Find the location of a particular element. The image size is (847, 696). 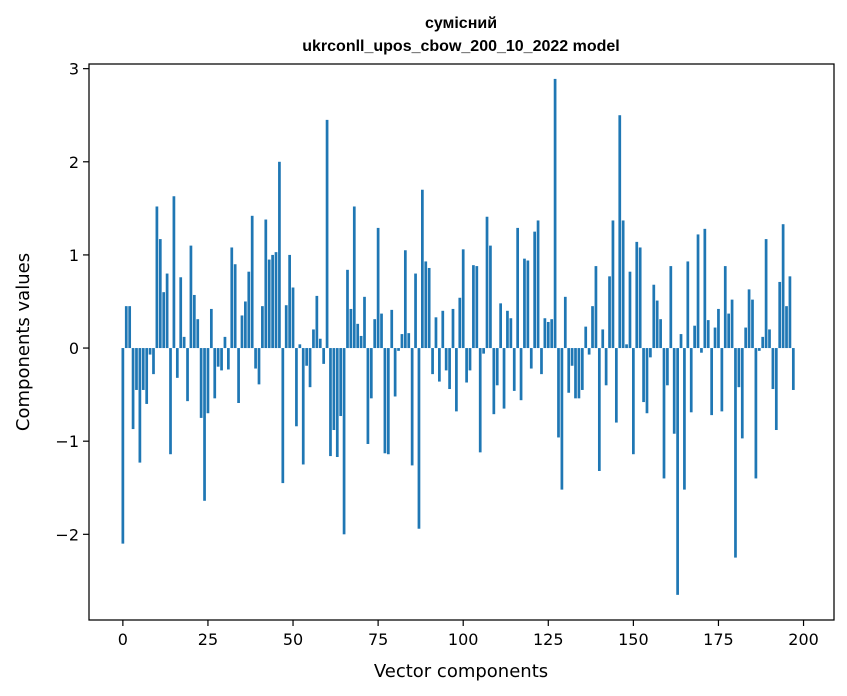

x-axis-ticks: 0 25 50 75 100 125 150 175 200 is located at coordinates (468, 634).